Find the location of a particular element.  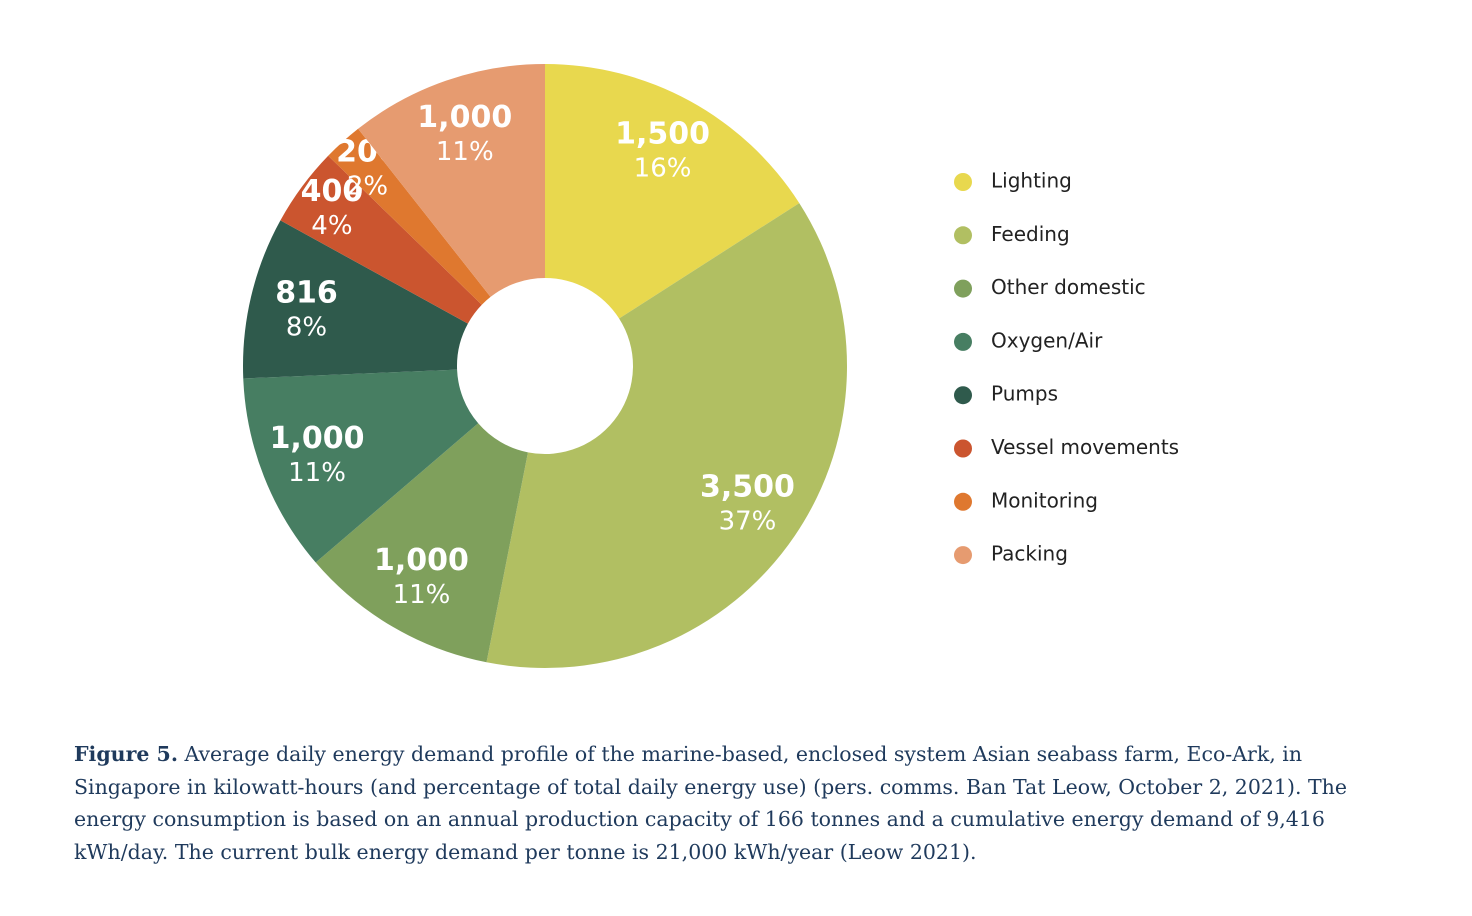

value-label: 1,500 is located at coordinates (662, 134).